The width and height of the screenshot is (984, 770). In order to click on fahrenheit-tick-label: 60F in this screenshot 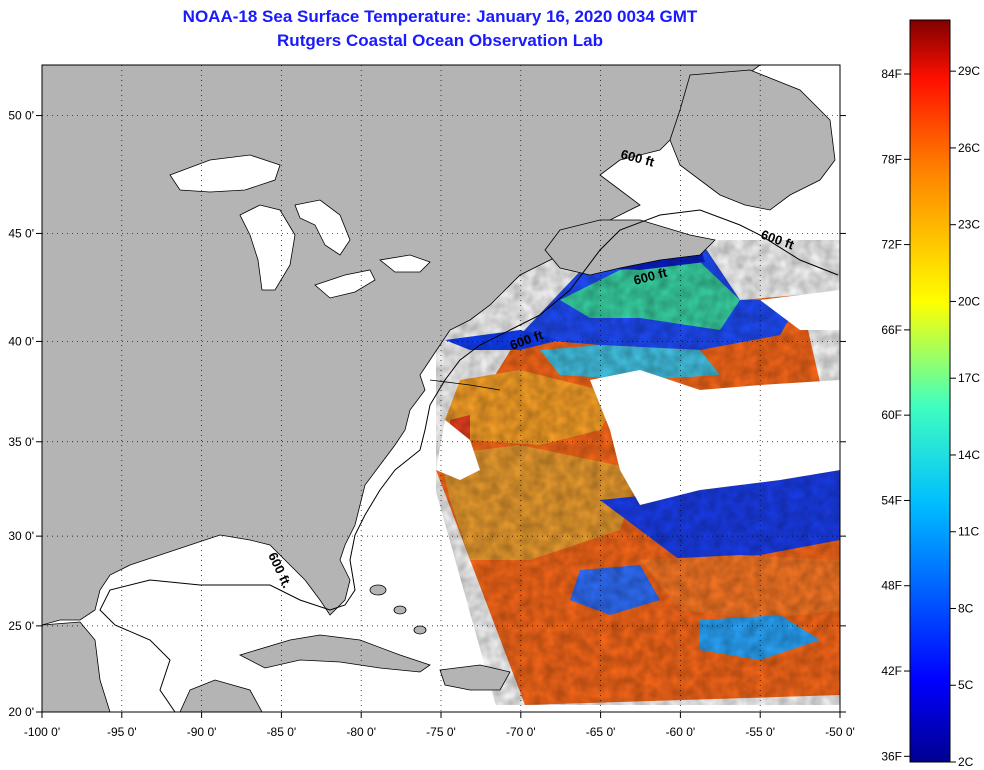, I will do `click(891, 415)`.